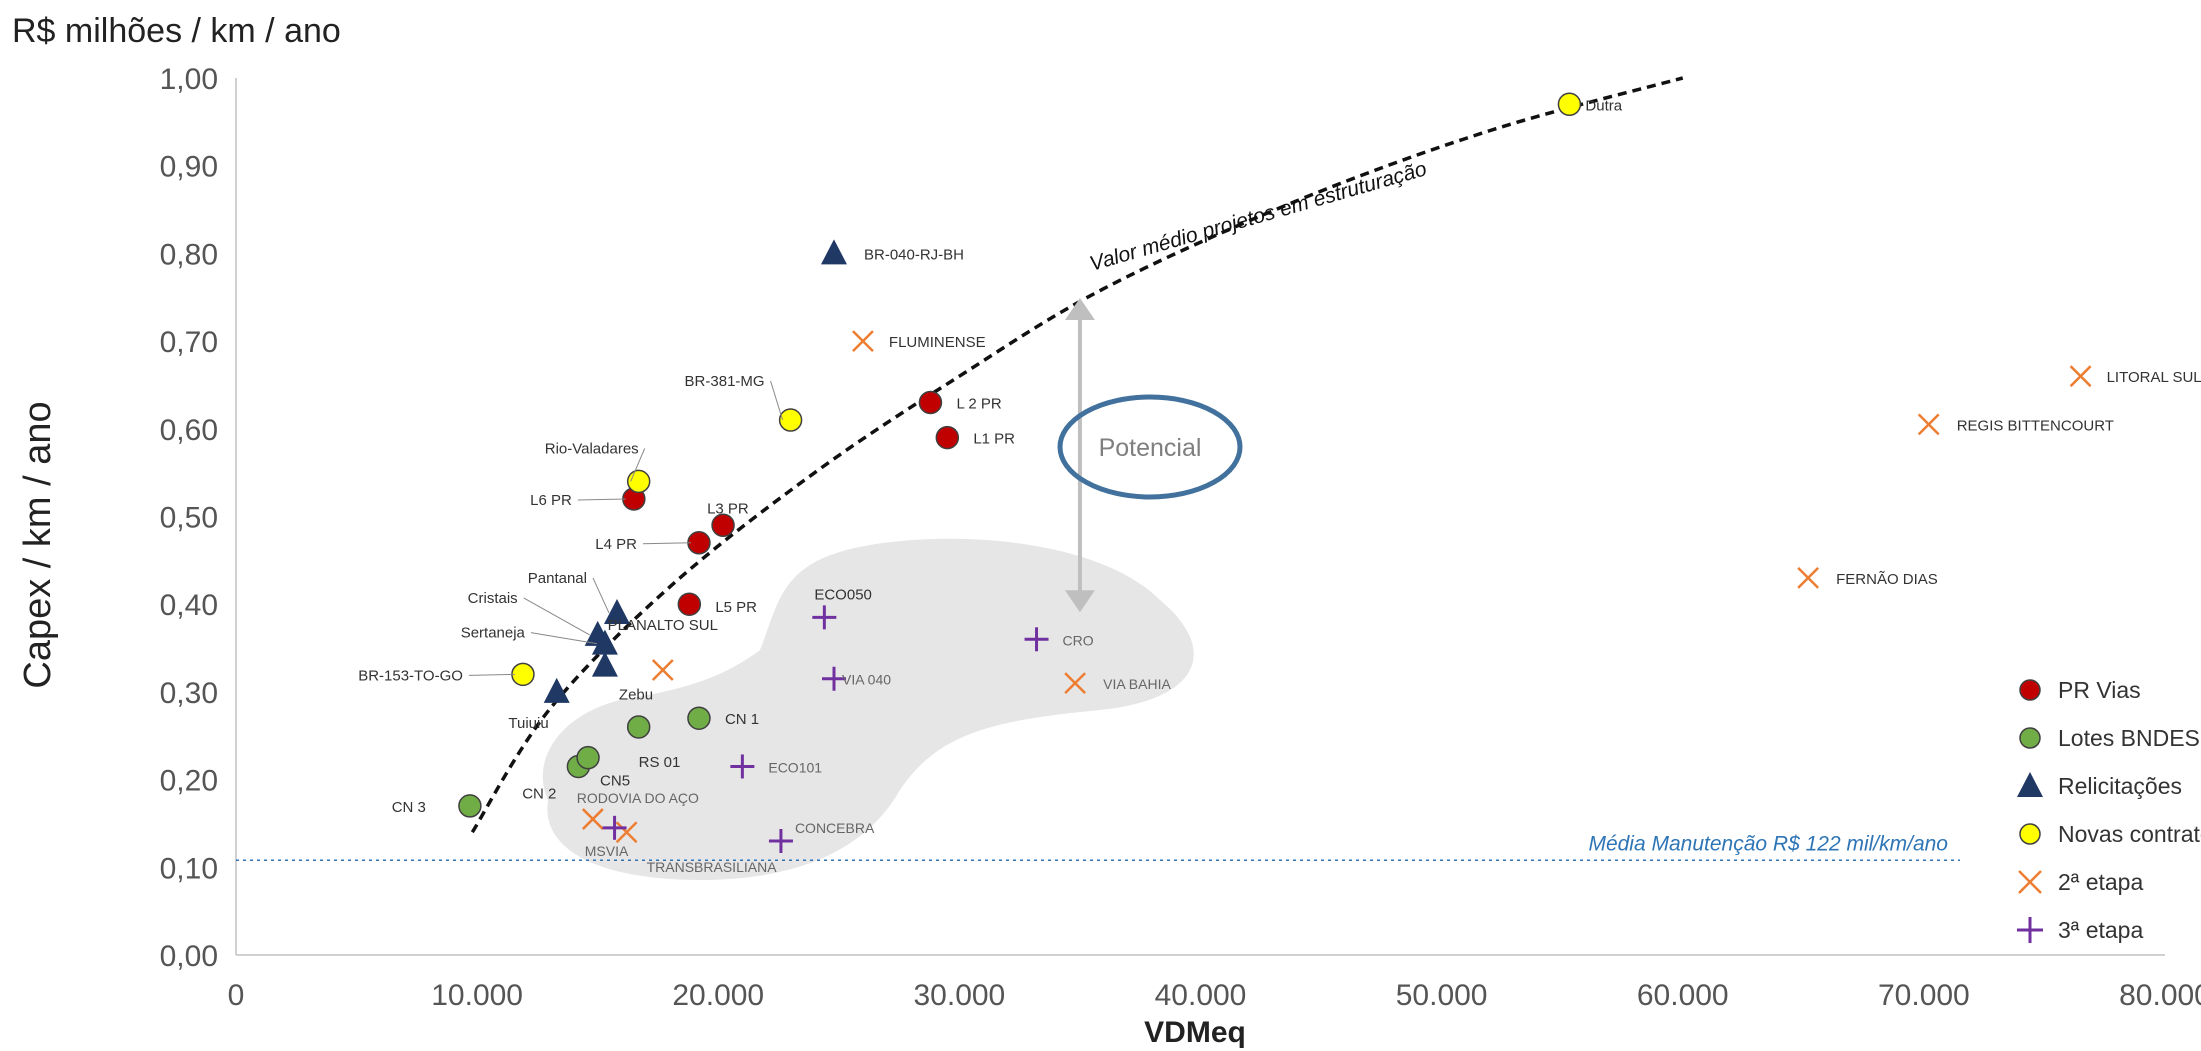  What do you see at coordinates (1768, 843) in the screenshot?
I see `reference-line-label: Média Manutenção R$ 122 mil/km/ano` at bounding box center [1768, 843].